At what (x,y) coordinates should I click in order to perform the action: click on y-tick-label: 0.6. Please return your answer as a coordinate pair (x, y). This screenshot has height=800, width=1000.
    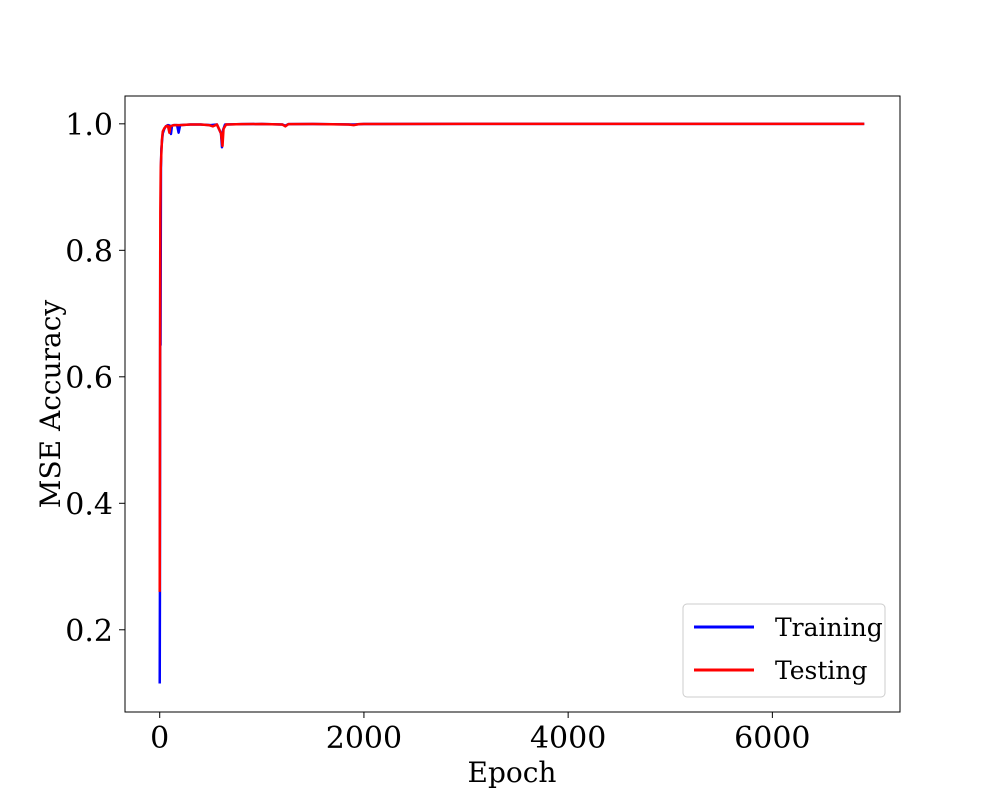
    Looking at the image, I should click on (89, 378).